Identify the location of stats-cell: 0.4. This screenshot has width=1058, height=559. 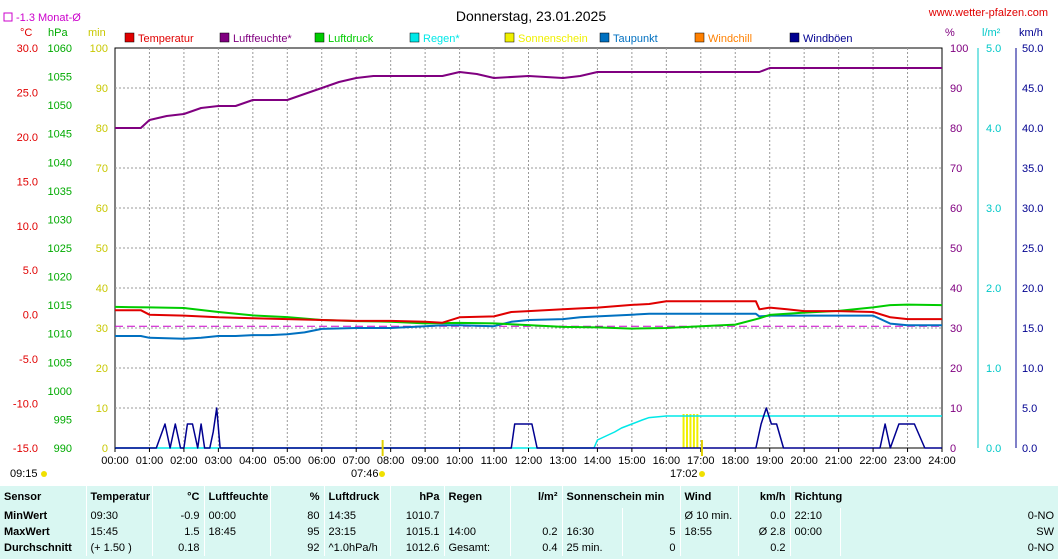
(535, 548).